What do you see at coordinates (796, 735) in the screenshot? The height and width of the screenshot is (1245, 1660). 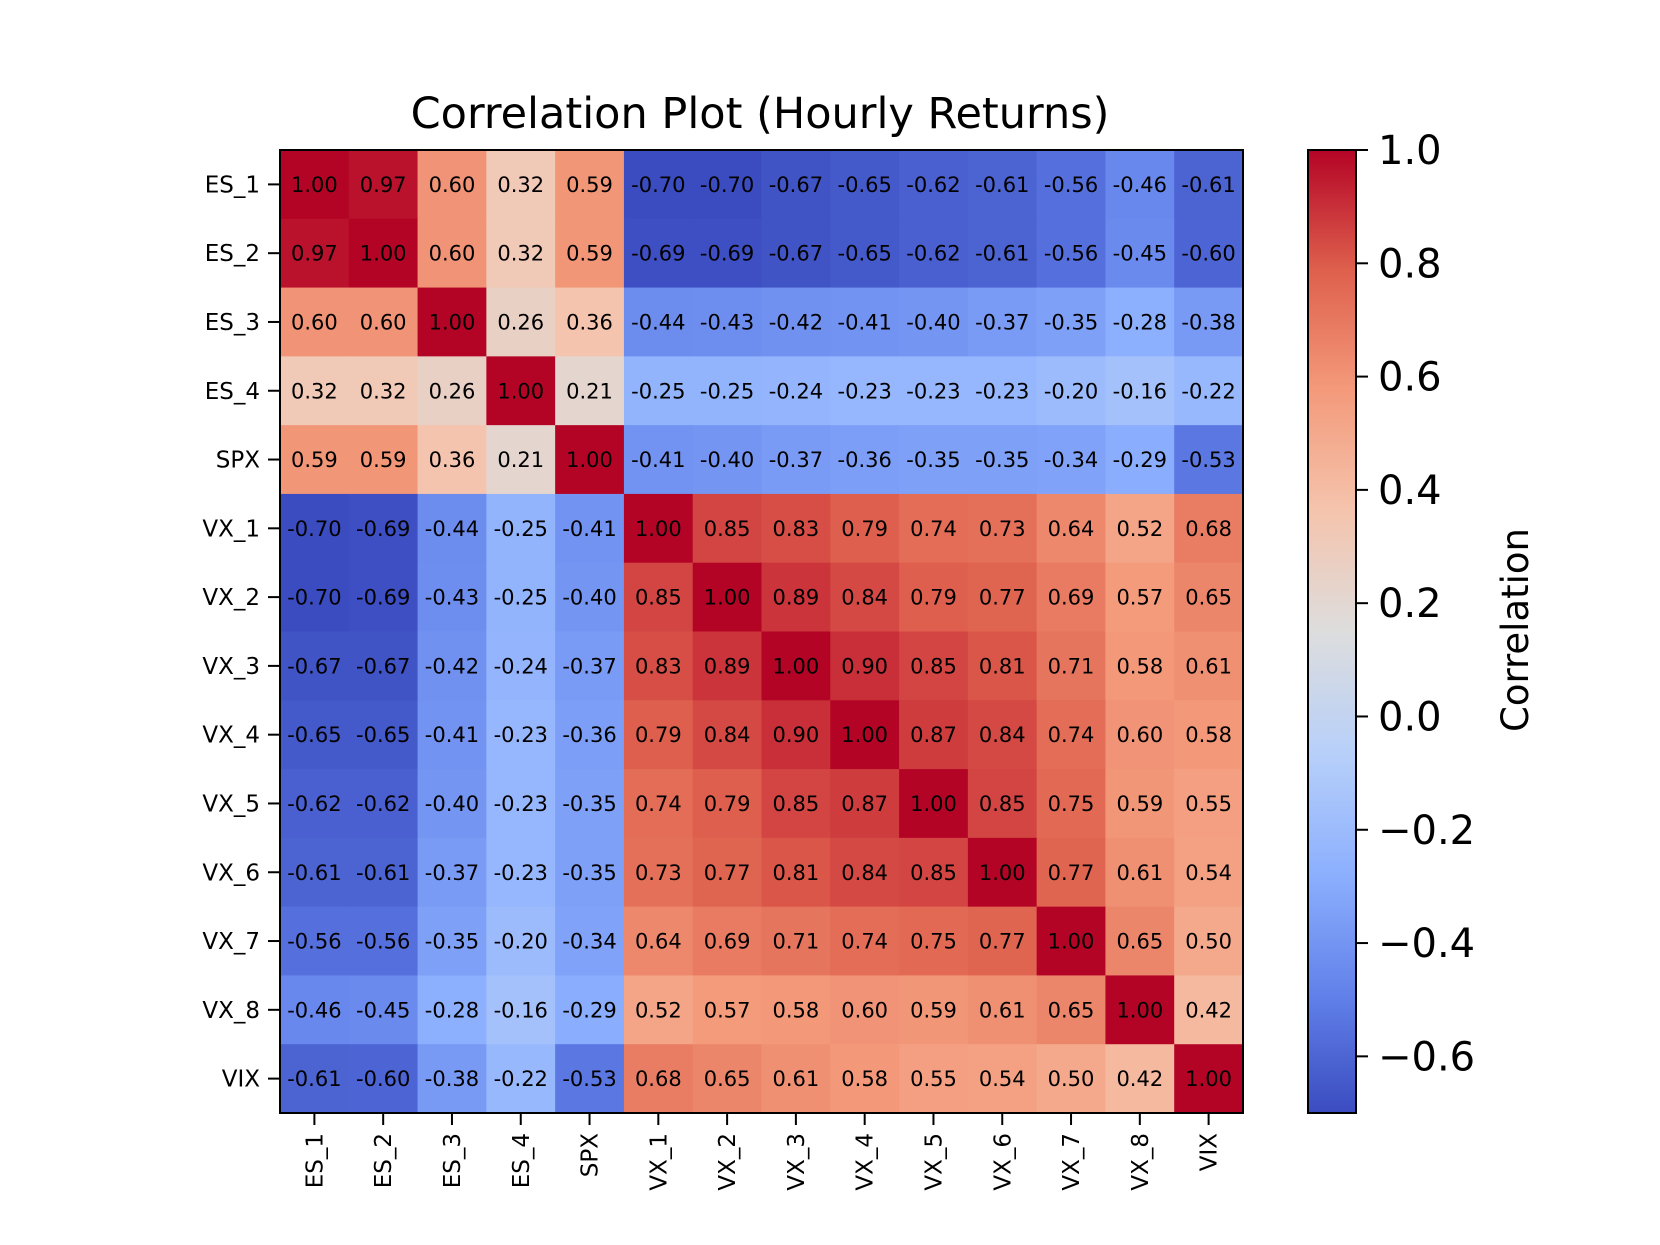 I see `cell-value-label: 0.90` at bounding box center [796, 735].